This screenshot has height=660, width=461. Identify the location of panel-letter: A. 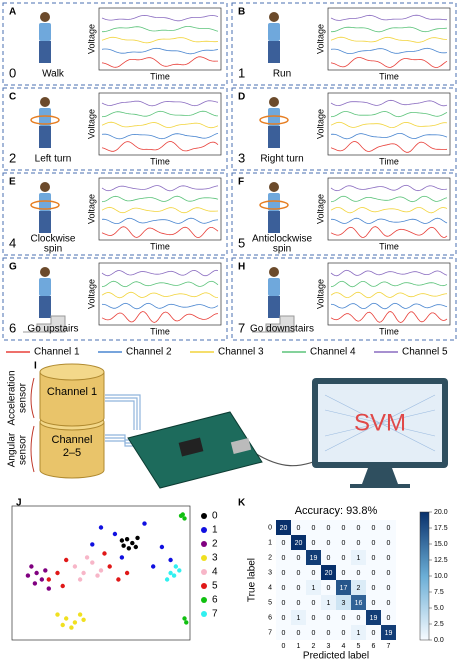
(12, 12).